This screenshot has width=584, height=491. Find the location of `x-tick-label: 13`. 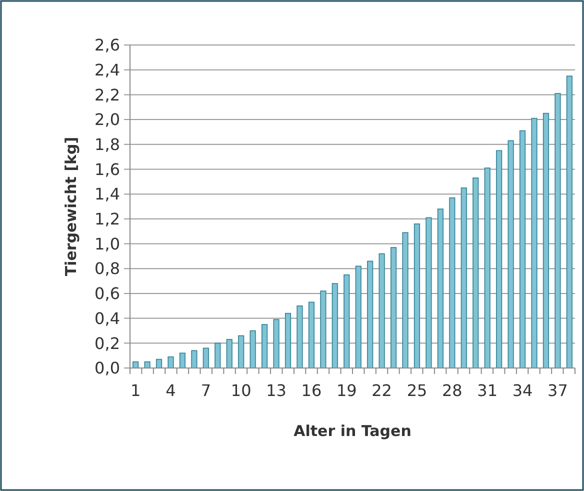

x-tick-label: 13 is located at coordinates (276, 390).